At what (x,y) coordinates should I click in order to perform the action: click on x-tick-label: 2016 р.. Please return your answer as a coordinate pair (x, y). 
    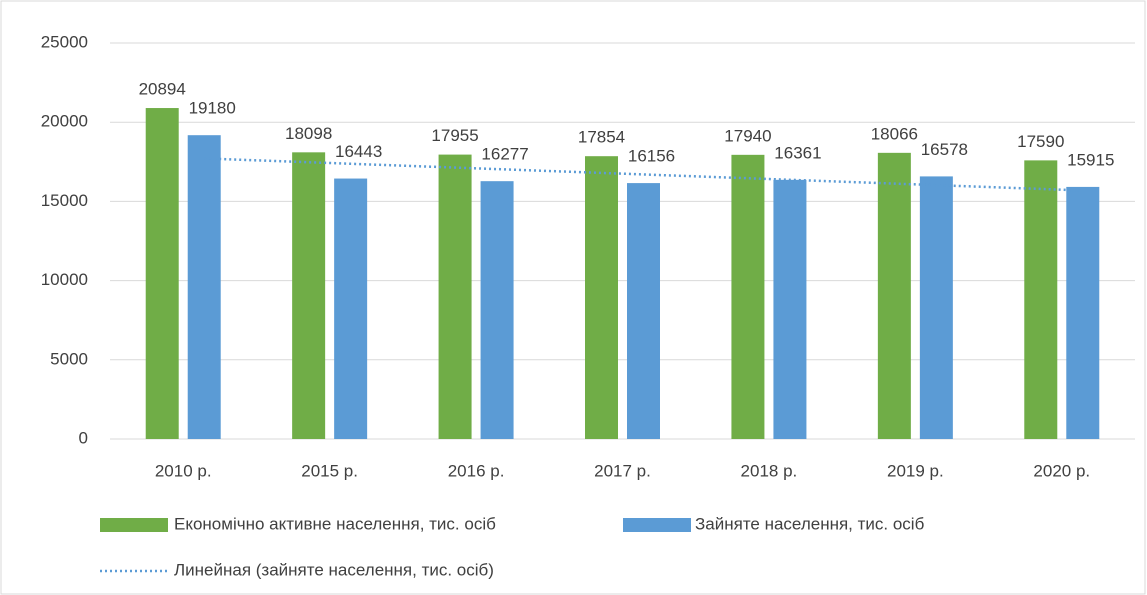
    Looking at the image, I should click on (476, 470).